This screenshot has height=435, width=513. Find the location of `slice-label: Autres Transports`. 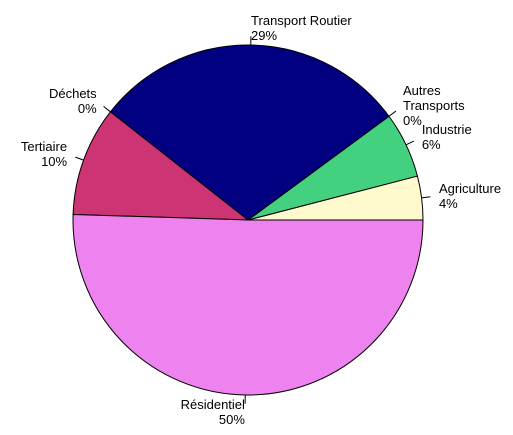

slice-label: Autres Transports is located at coordinates (434, 98).